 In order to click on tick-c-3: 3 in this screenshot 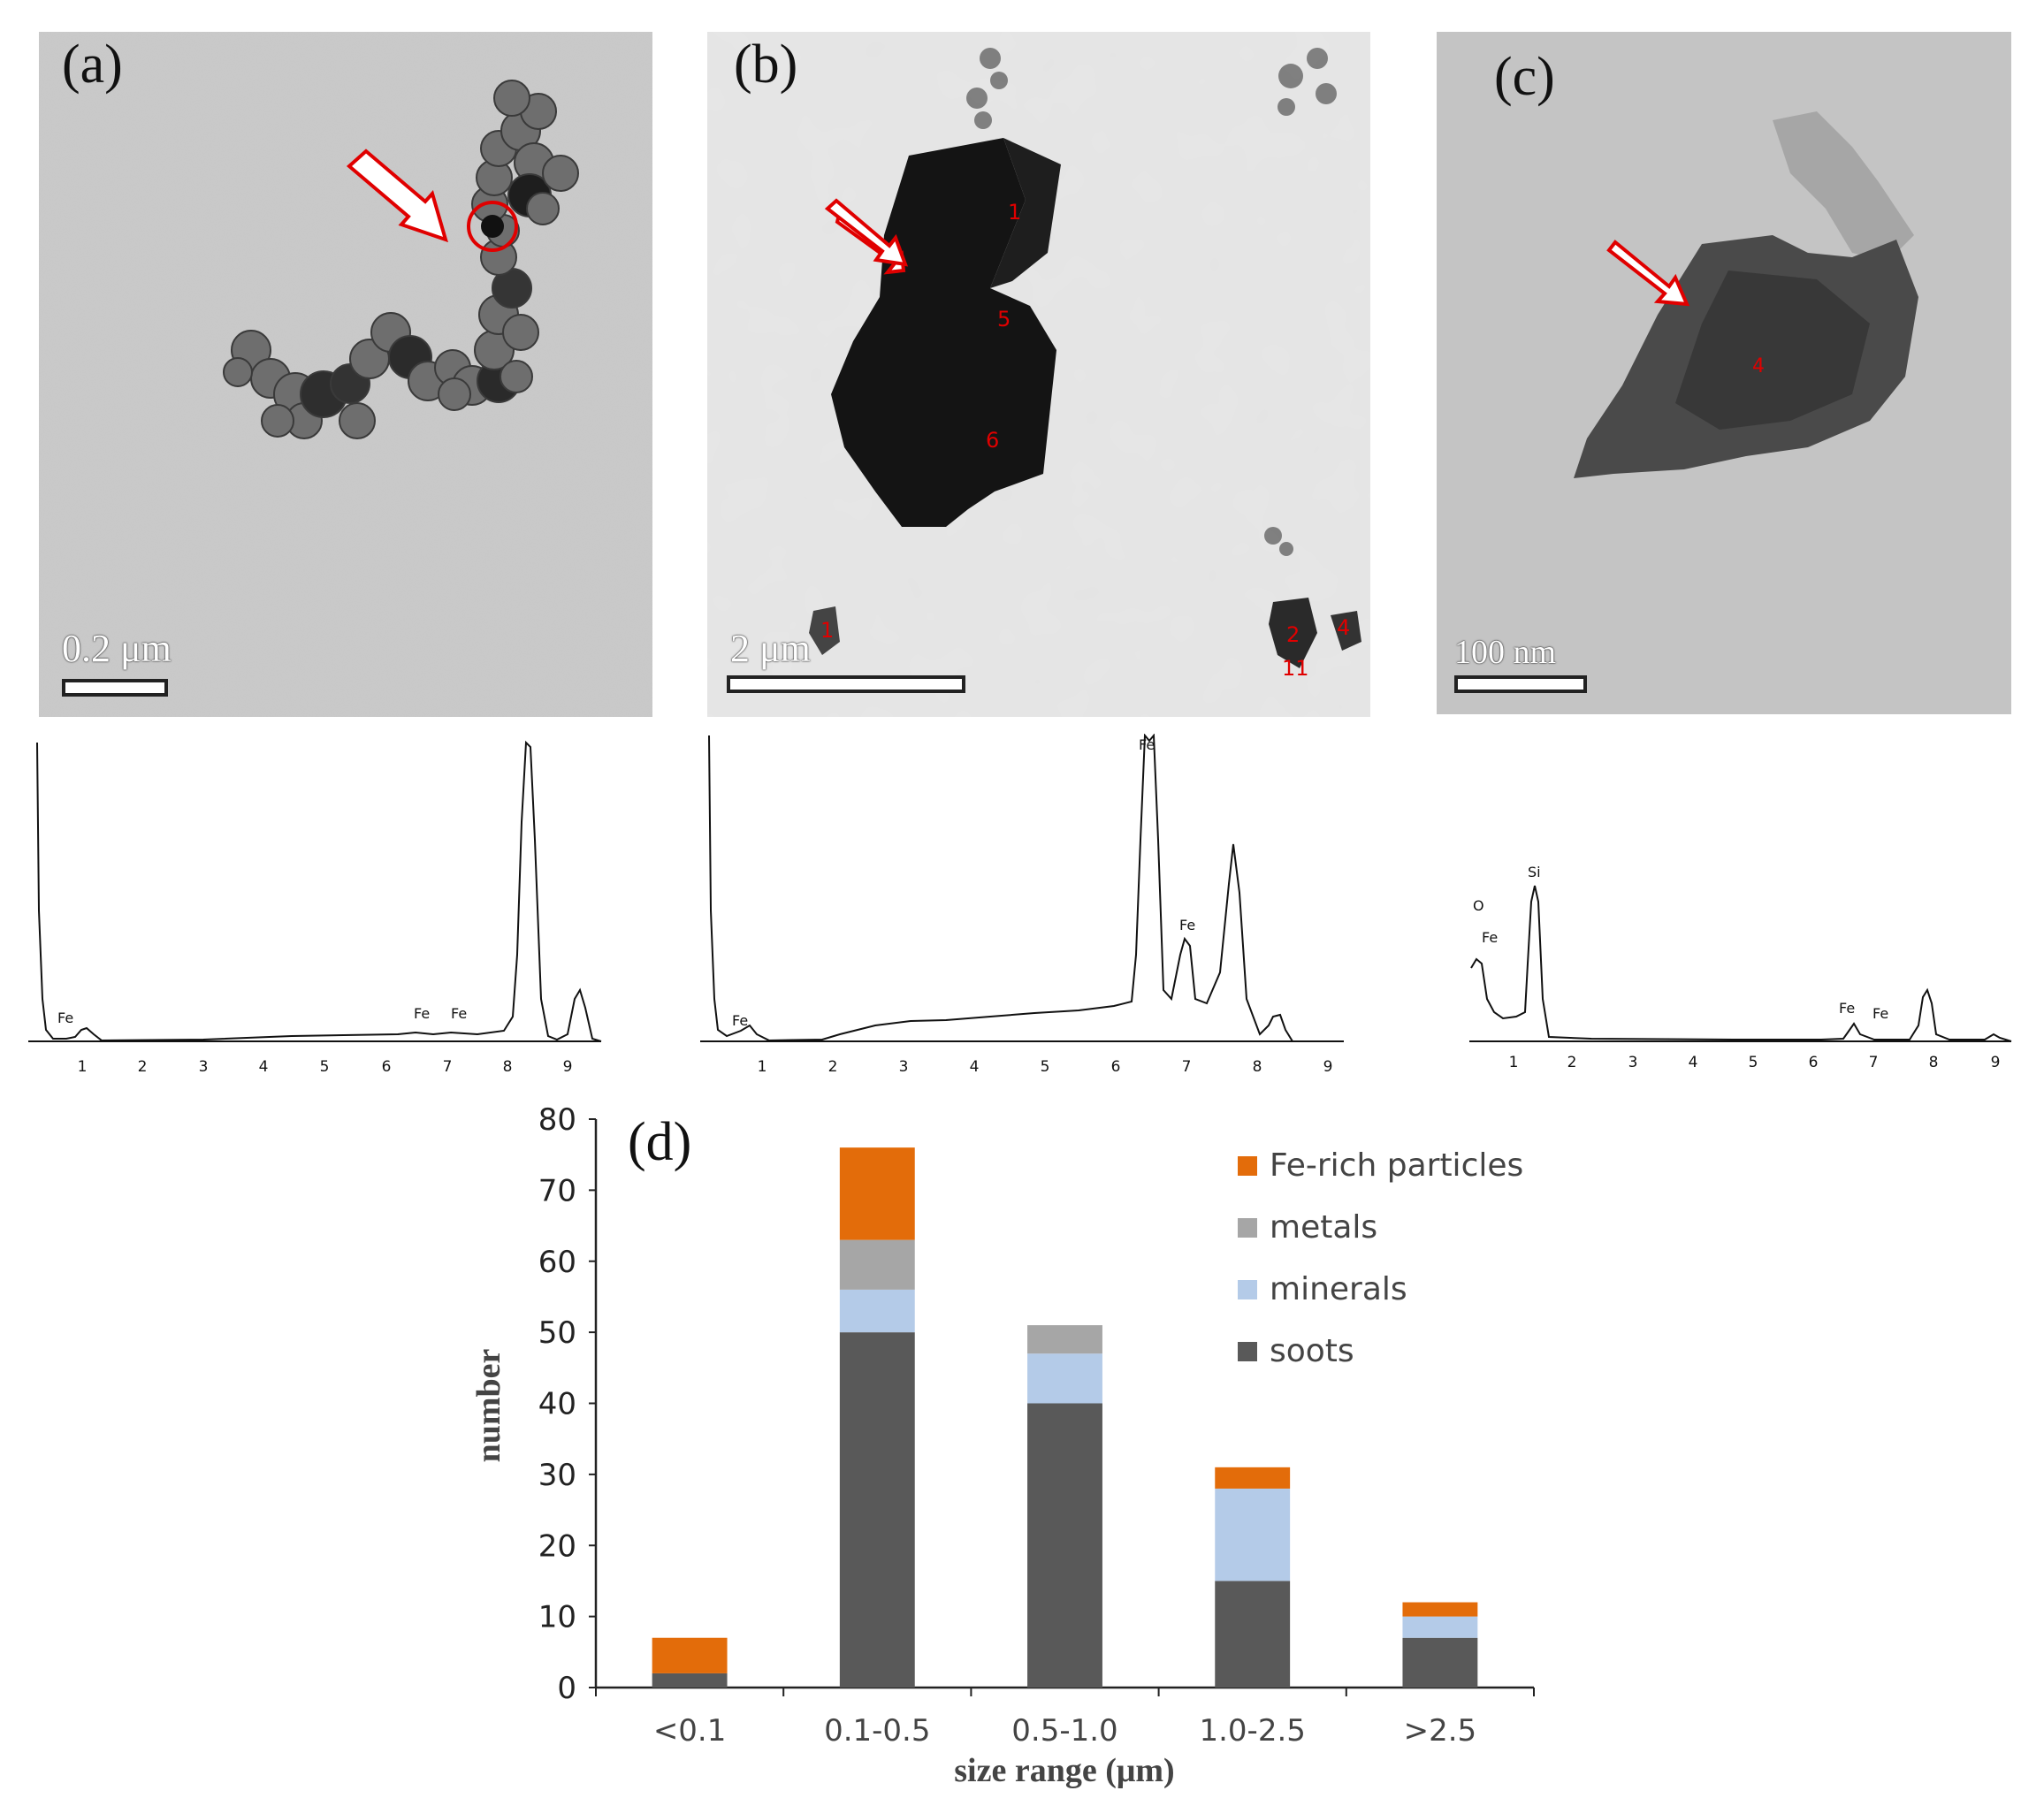, I will do `click(1633, 1062)`.